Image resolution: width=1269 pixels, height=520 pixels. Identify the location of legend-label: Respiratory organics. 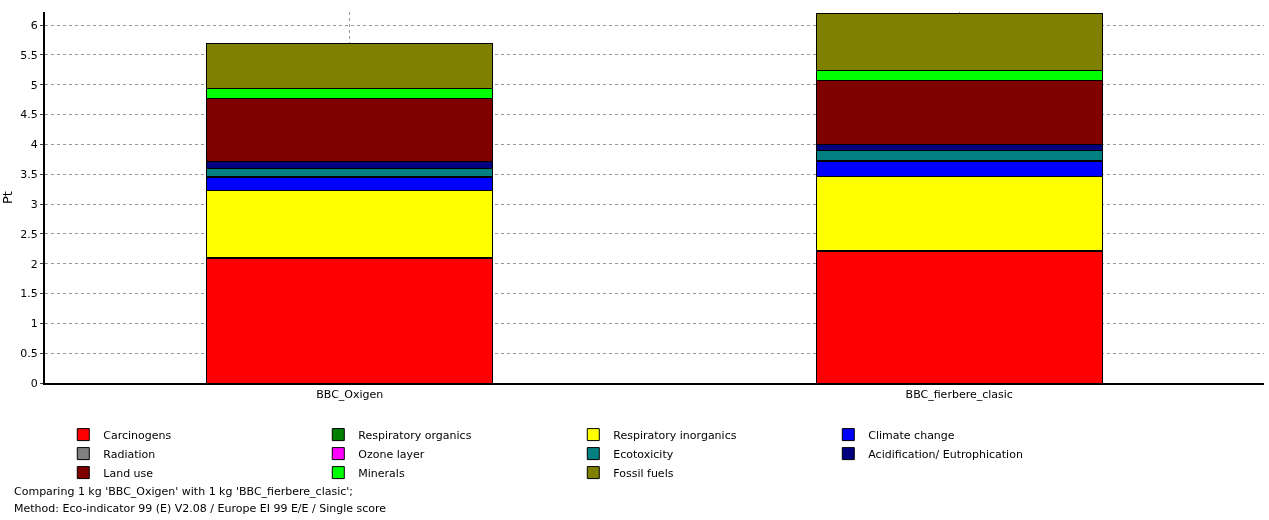
(415, 435).